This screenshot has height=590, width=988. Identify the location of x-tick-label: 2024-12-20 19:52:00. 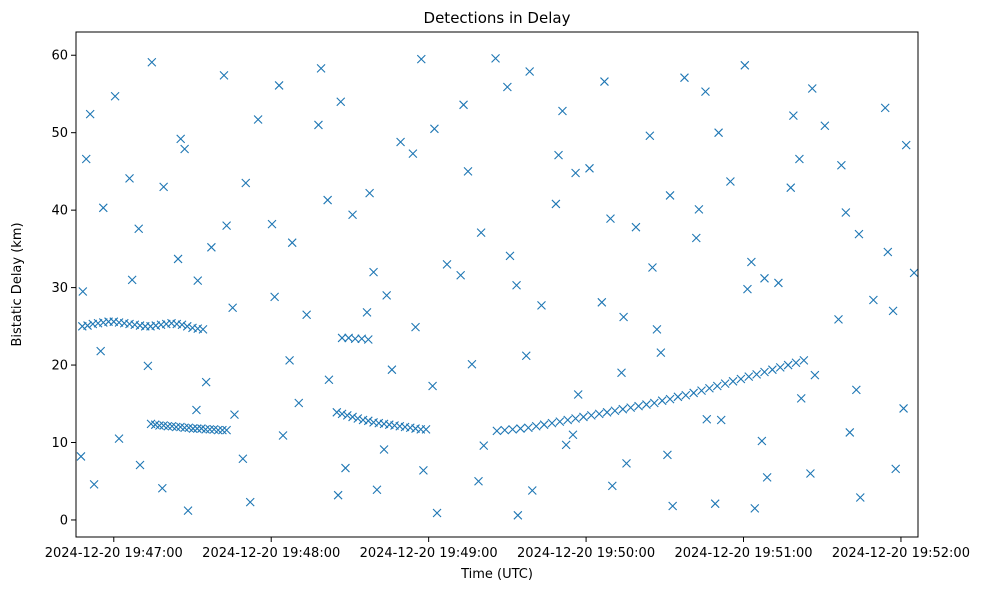
(901, 553).